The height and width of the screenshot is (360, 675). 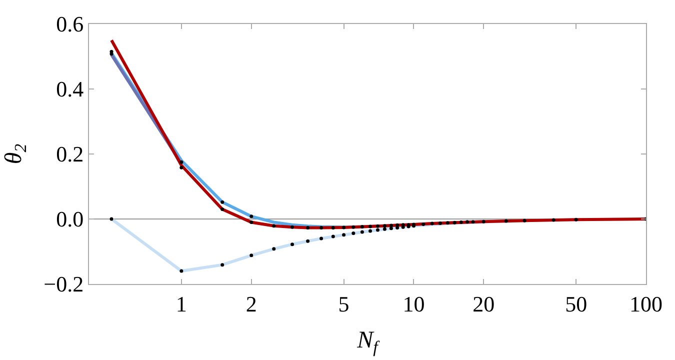 I want to click on y-tick-label: 0.2, so click(x=70, y=154).